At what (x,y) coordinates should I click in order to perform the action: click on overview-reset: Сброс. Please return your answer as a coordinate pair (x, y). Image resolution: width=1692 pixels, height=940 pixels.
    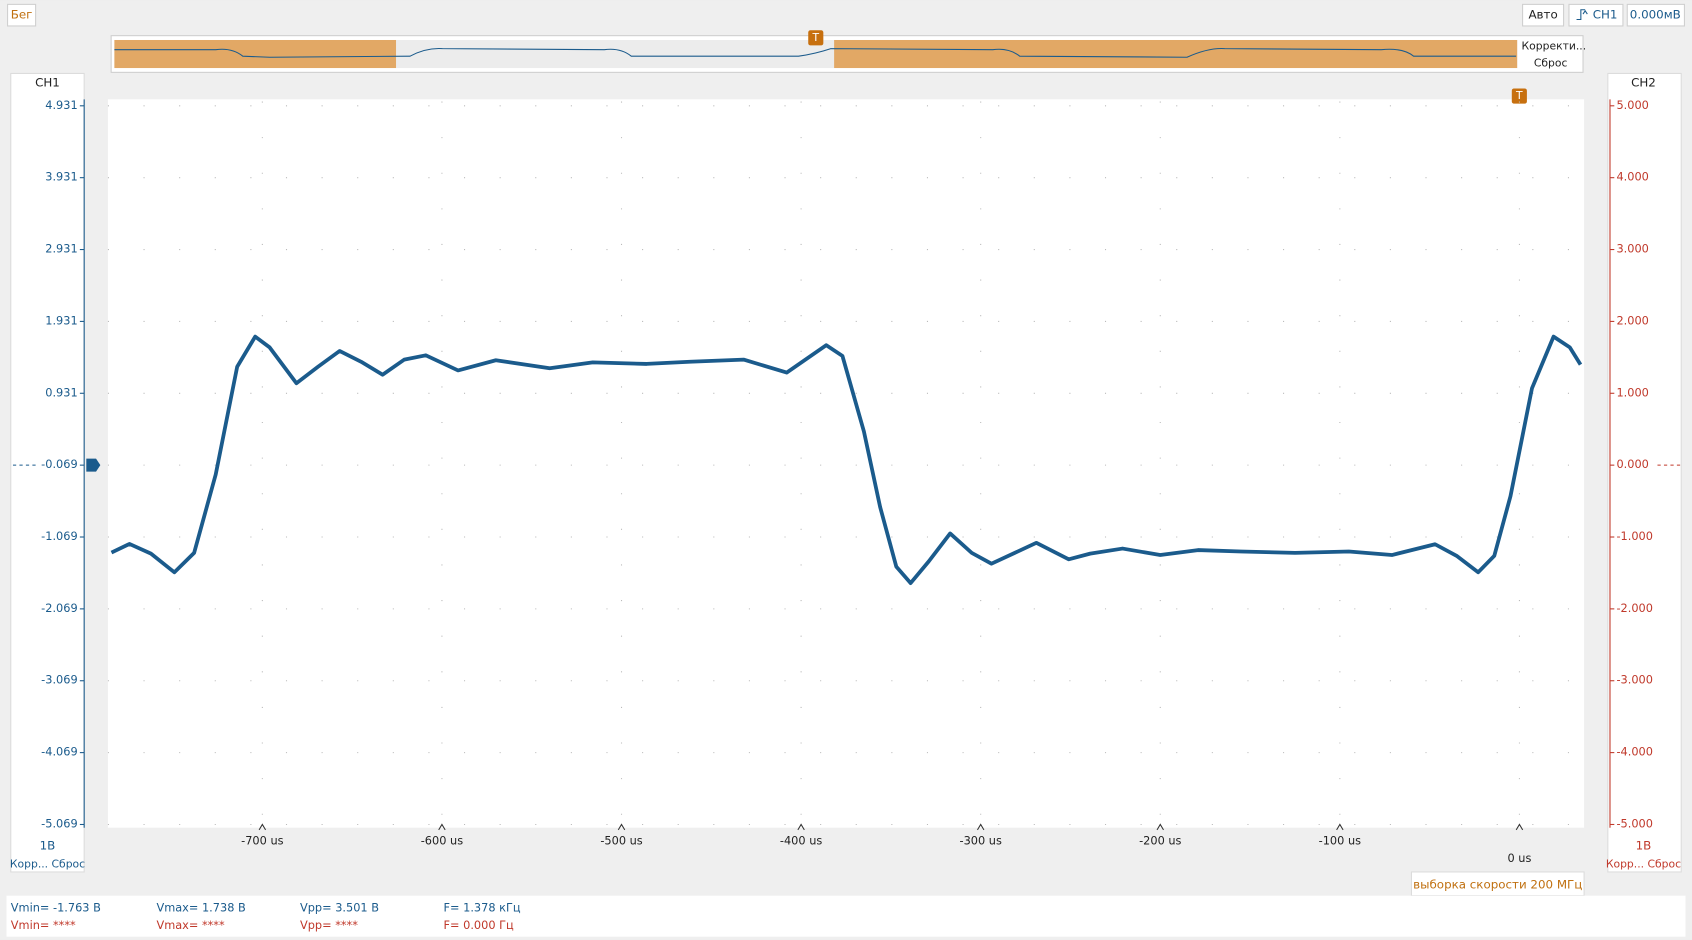
    Looking at the image, I should click on (1551, 63).